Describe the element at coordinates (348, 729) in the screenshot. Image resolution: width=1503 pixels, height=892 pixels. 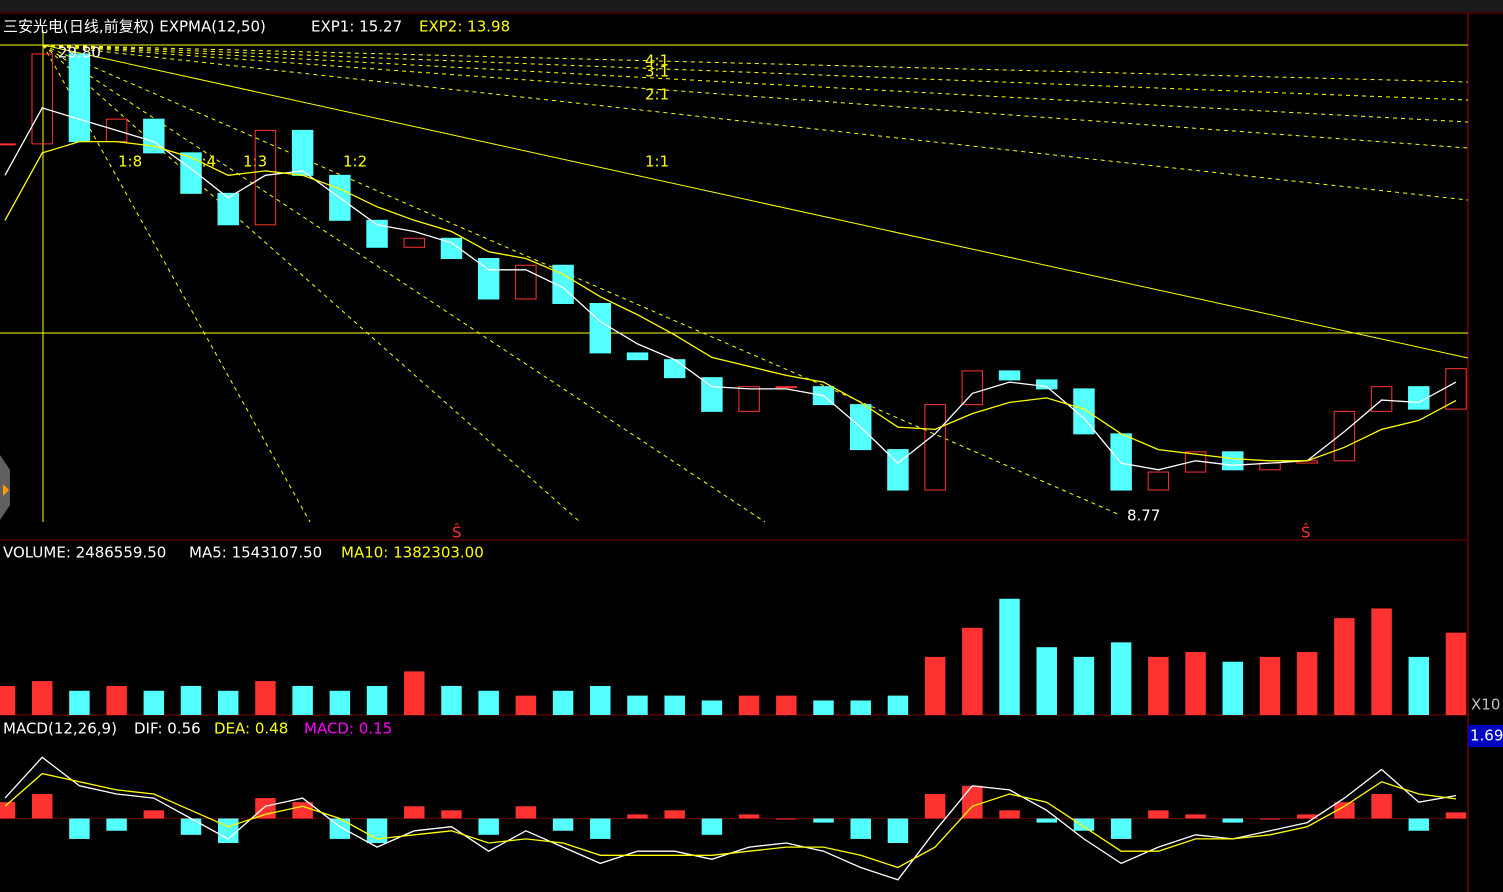
I see `macd-label: MACD: 0.15` at that location.